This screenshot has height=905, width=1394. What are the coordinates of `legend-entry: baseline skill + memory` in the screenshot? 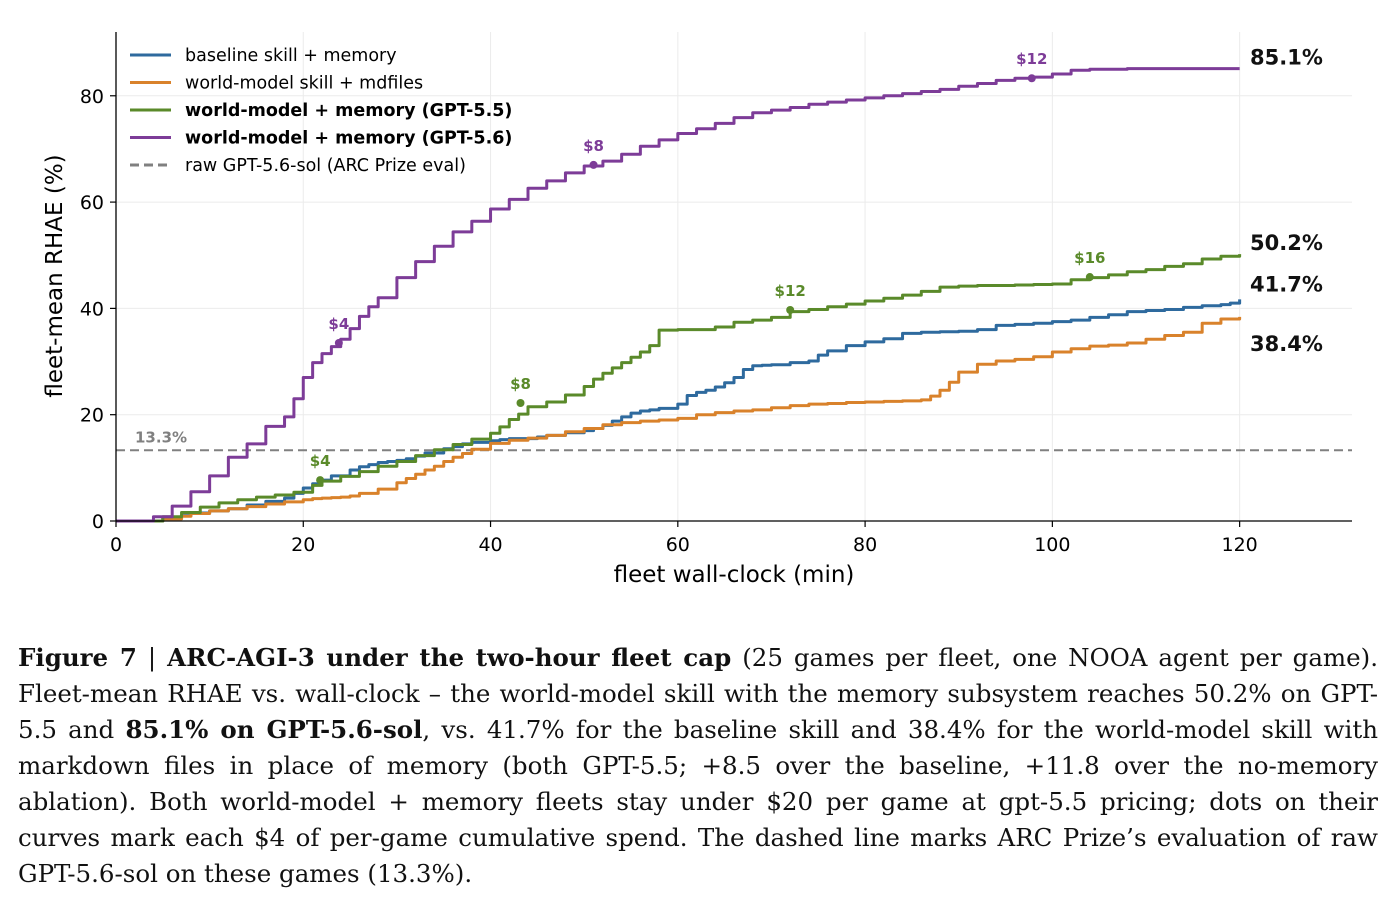 It's located at (291, 56).